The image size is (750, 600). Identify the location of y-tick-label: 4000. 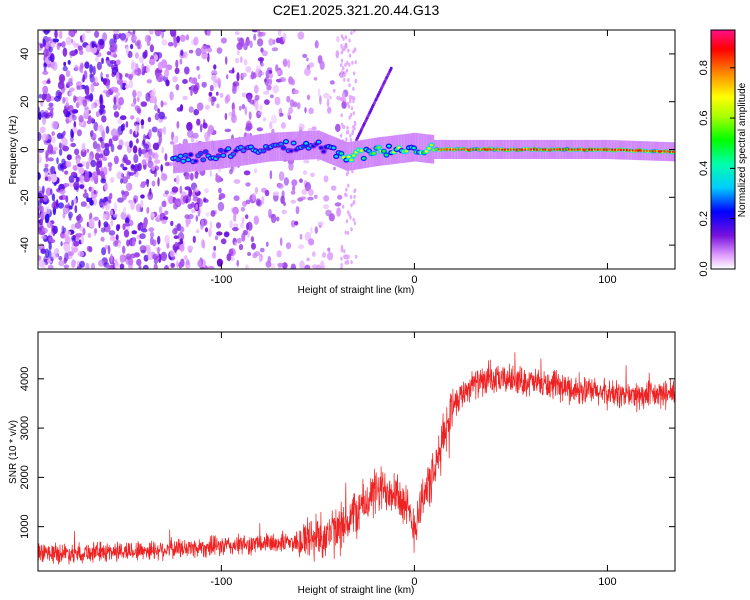
(25, 379).